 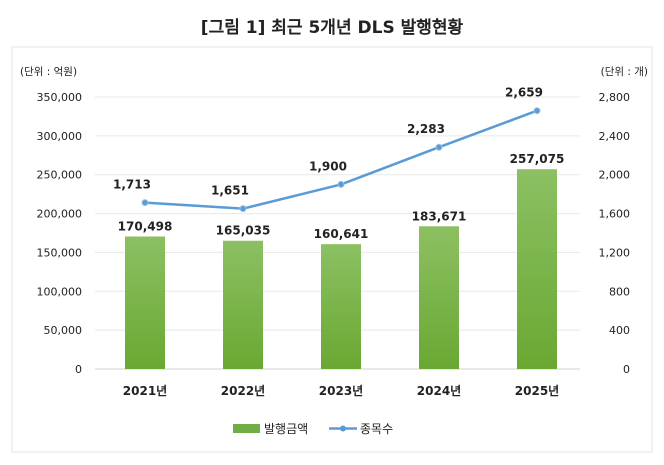 What do you see at coordinates (243, 231) in the screenshot?
I see `bar-value-label: 165,035` at bounding box center [243, 231].